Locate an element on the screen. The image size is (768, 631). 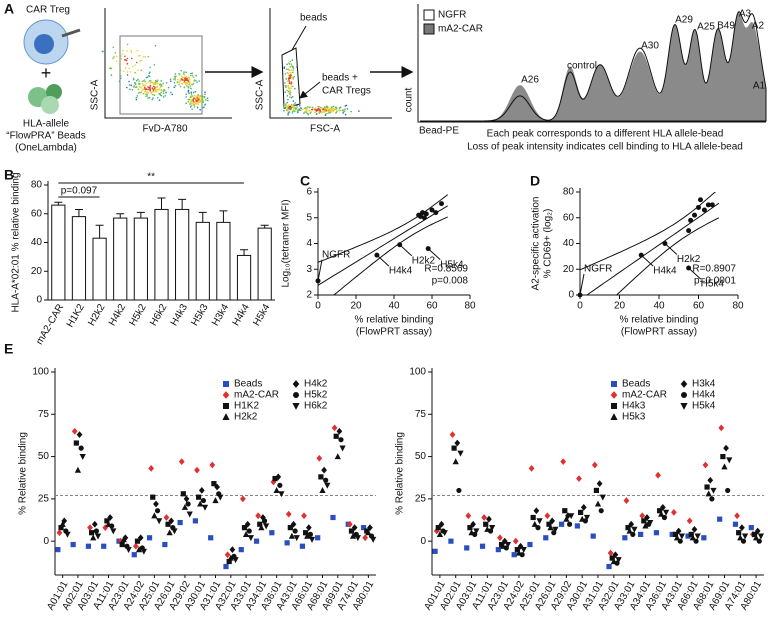
fit-line is located at coordinates (653, 248).